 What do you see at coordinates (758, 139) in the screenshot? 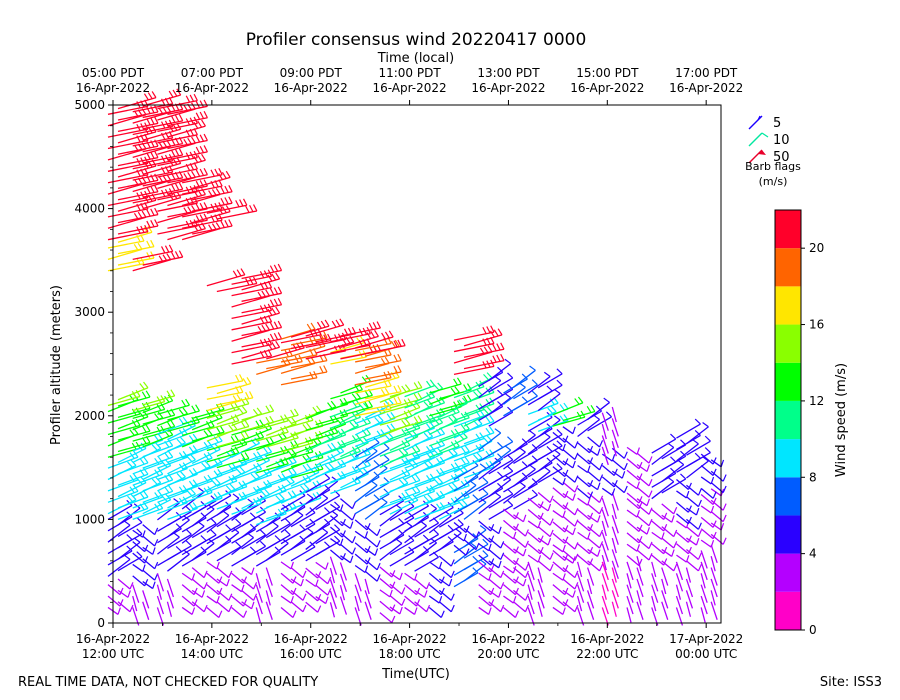
I see `barb-legend-glyph` at bounding box center [758, 139].